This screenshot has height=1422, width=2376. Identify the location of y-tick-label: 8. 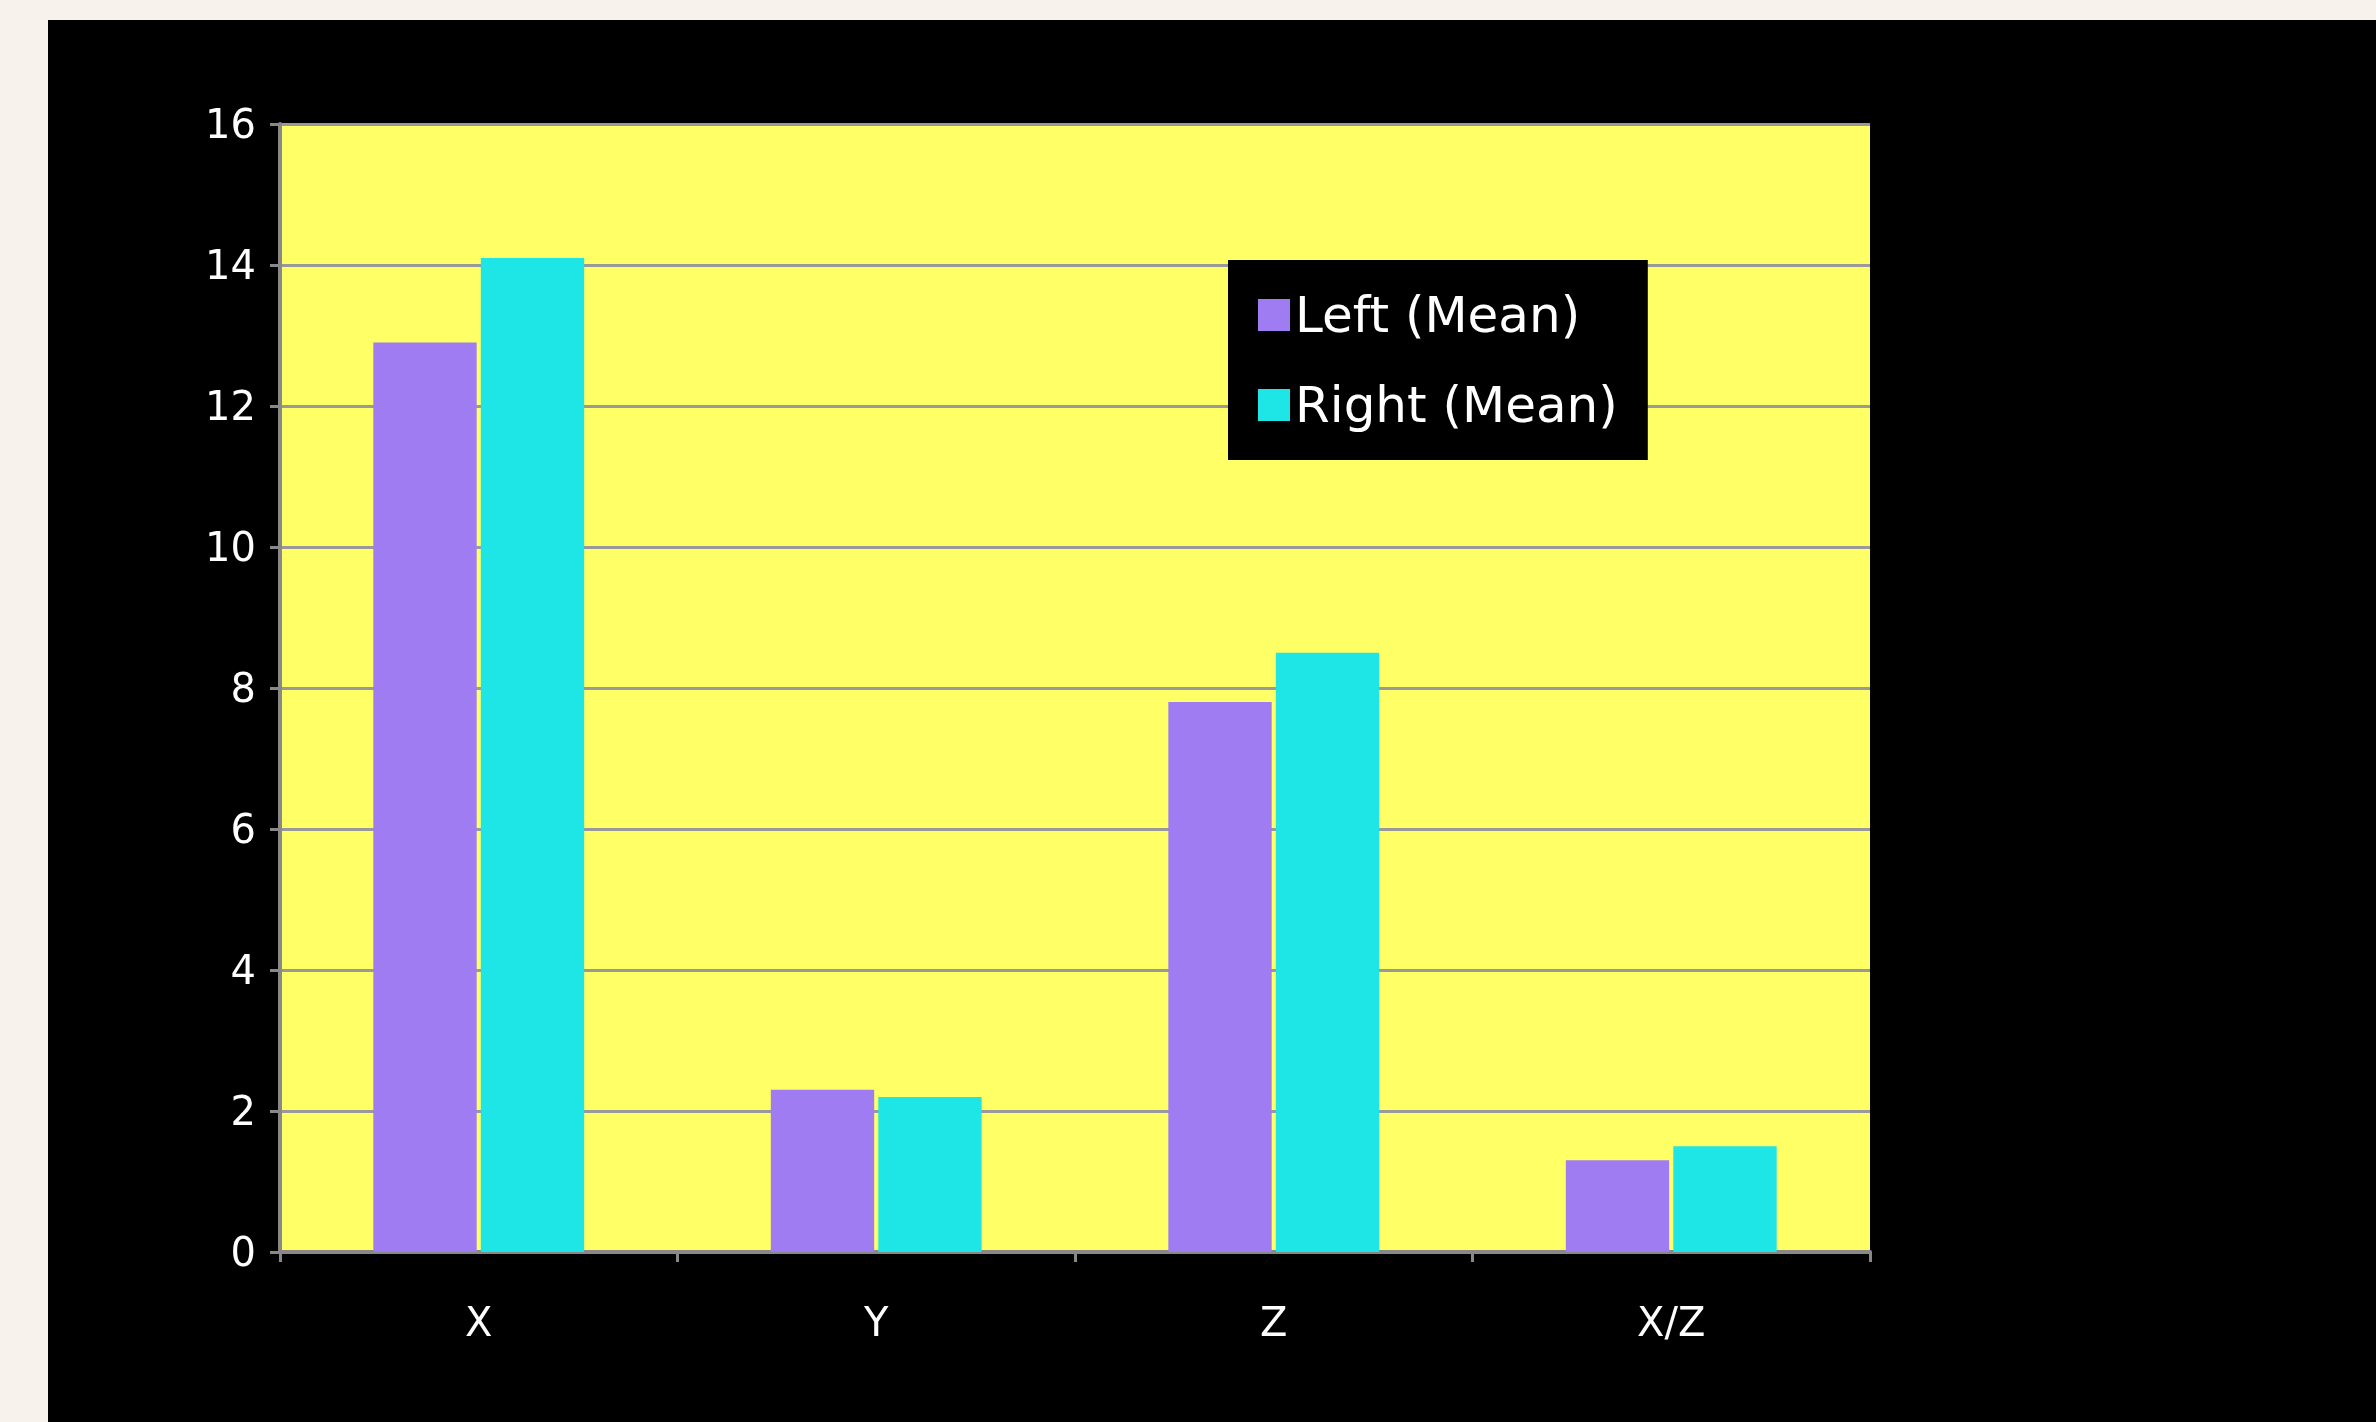
(243, 688).